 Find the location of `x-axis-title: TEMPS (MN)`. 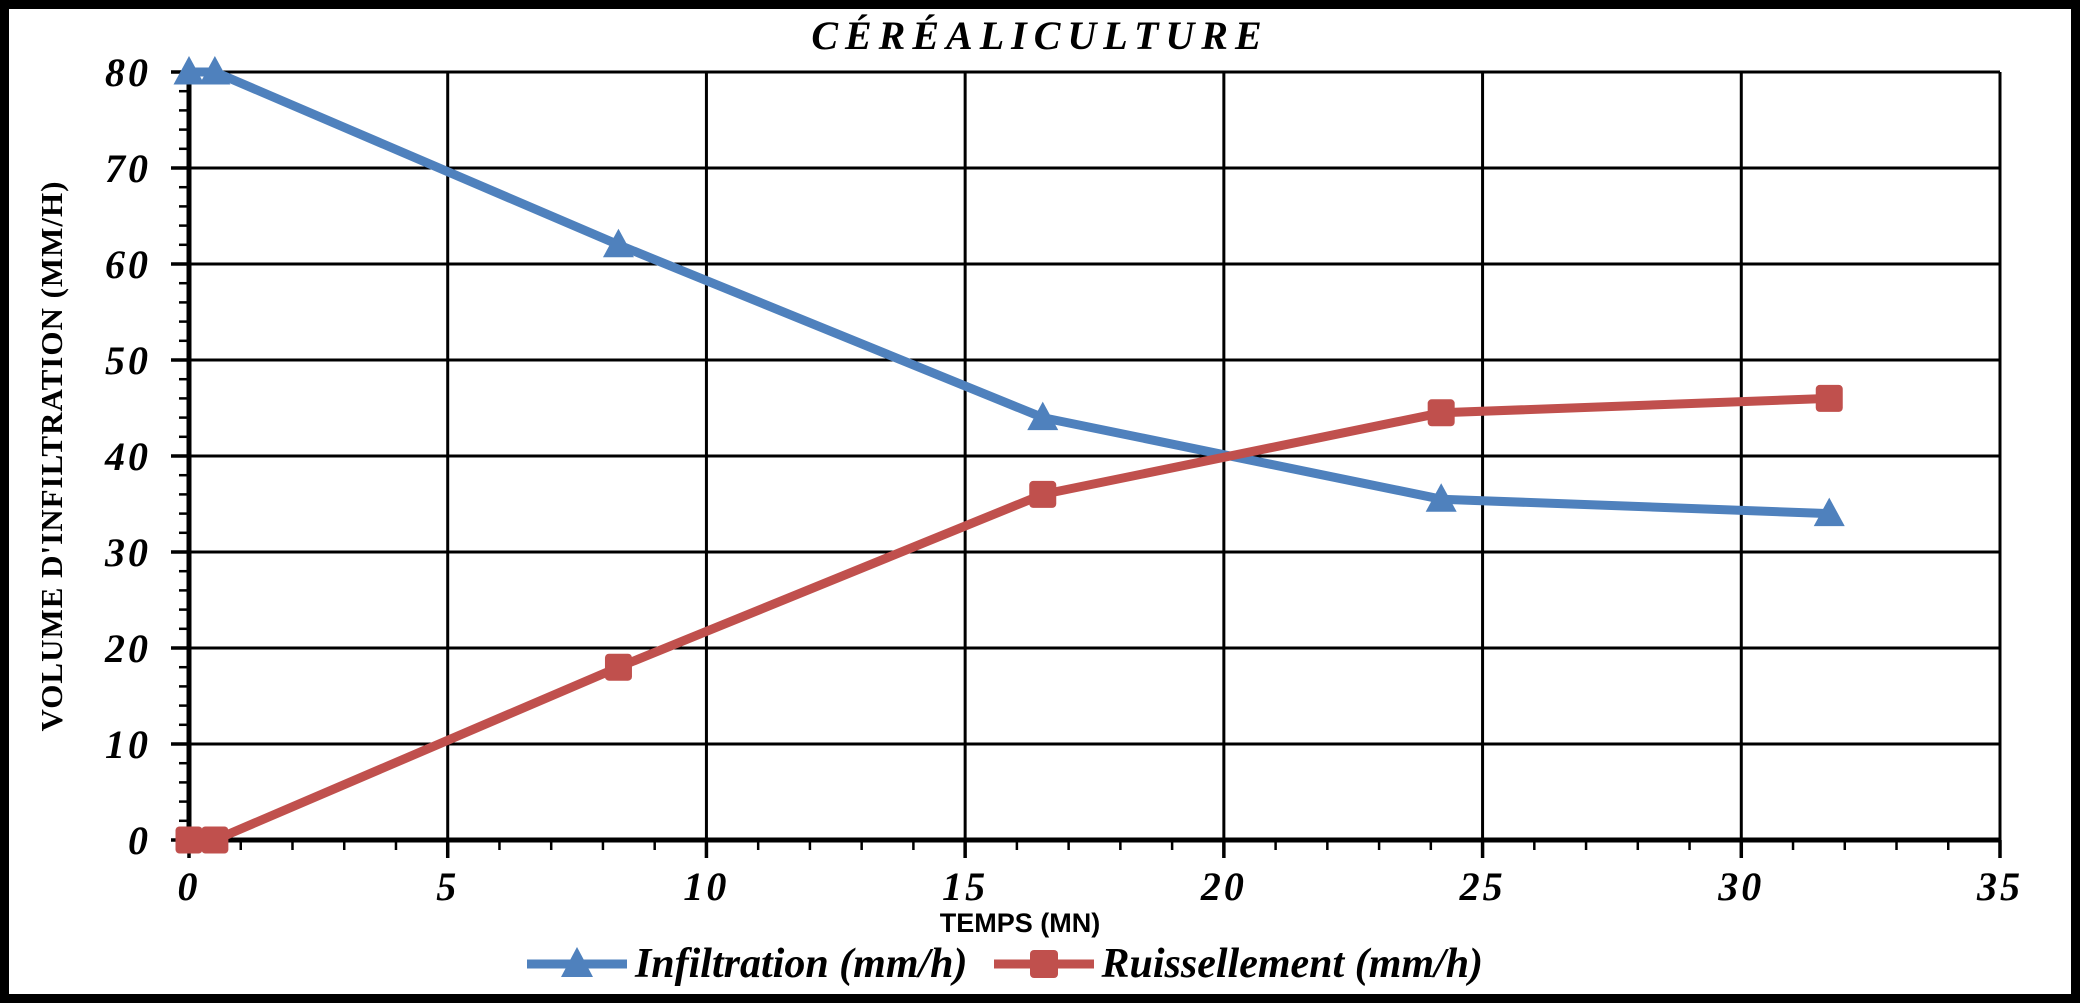

x-axis-title: TEMPS (MN) is located at coordinates (1020, 923).